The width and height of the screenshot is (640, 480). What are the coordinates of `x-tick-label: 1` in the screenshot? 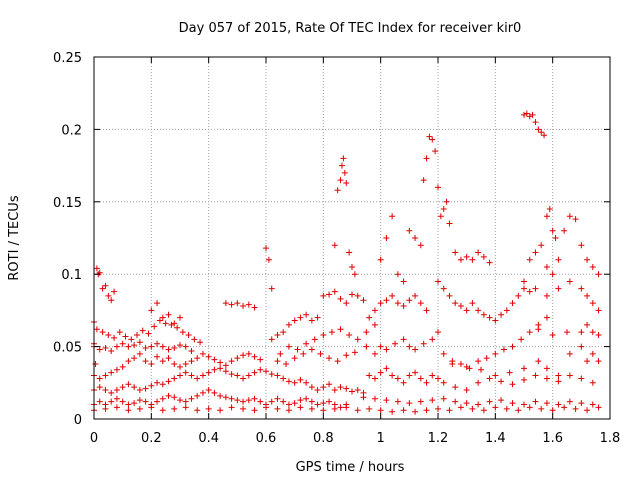 It's located at (381, 438).